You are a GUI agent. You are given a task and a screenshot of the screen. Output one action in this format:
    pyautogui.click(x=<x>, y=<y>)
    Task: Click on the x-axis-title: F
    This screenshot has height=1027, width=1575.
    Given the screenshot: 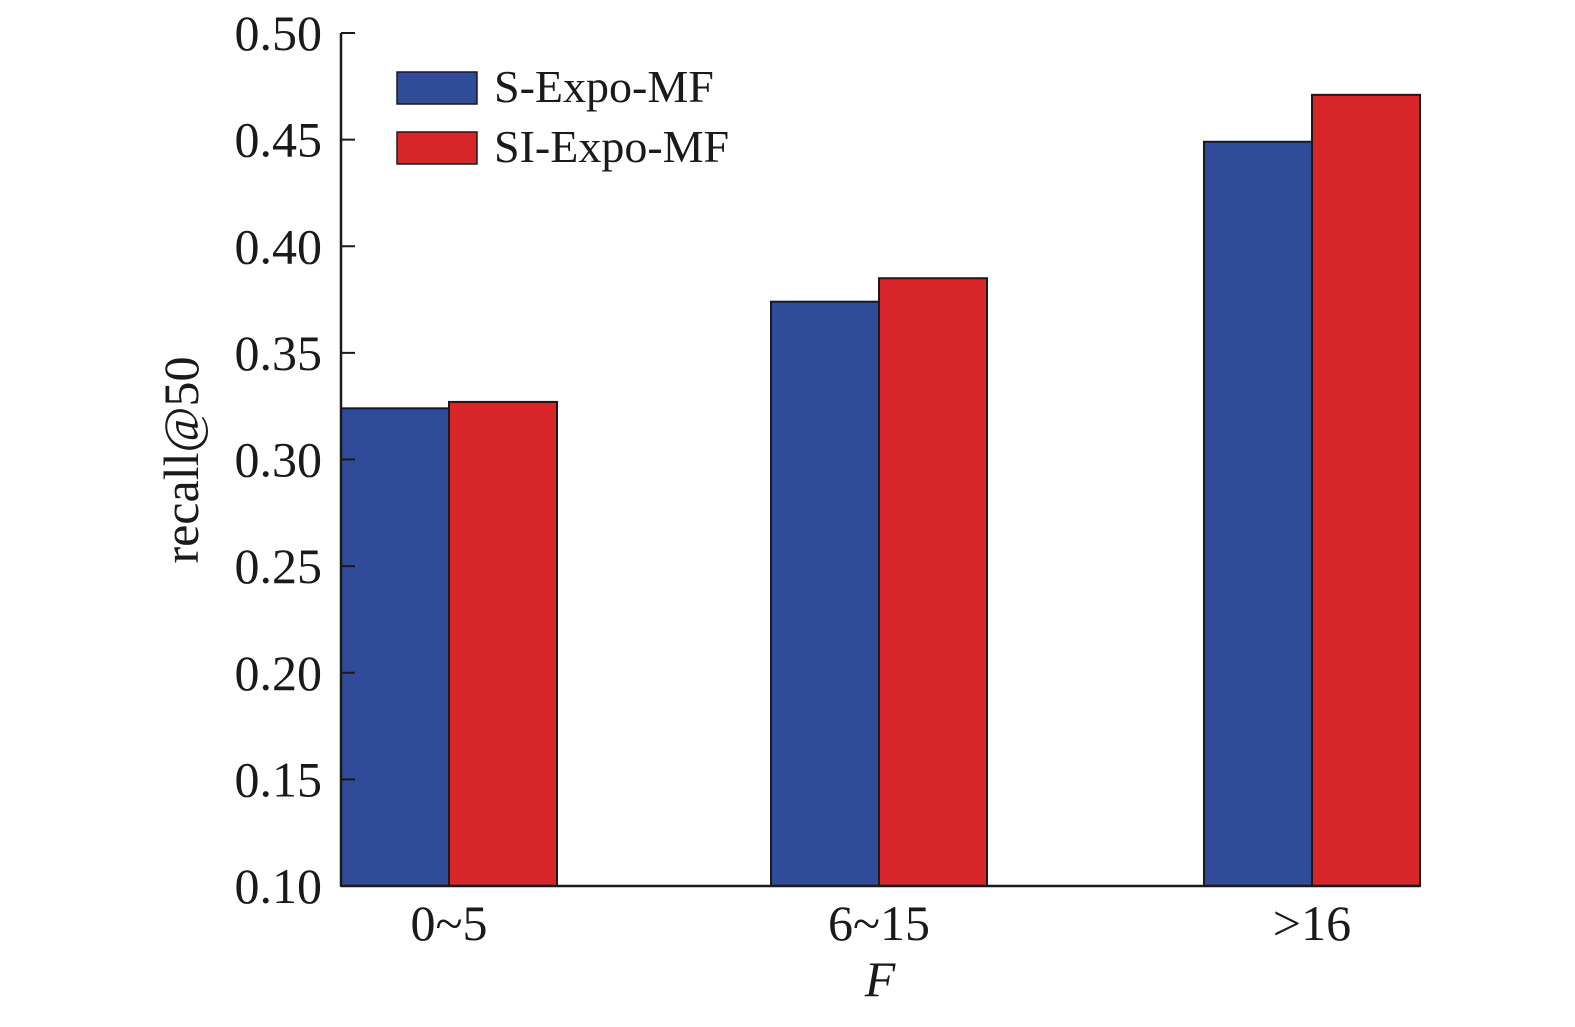 What is the action you would take?
    pyautogui.click(x=880, y=979)
    